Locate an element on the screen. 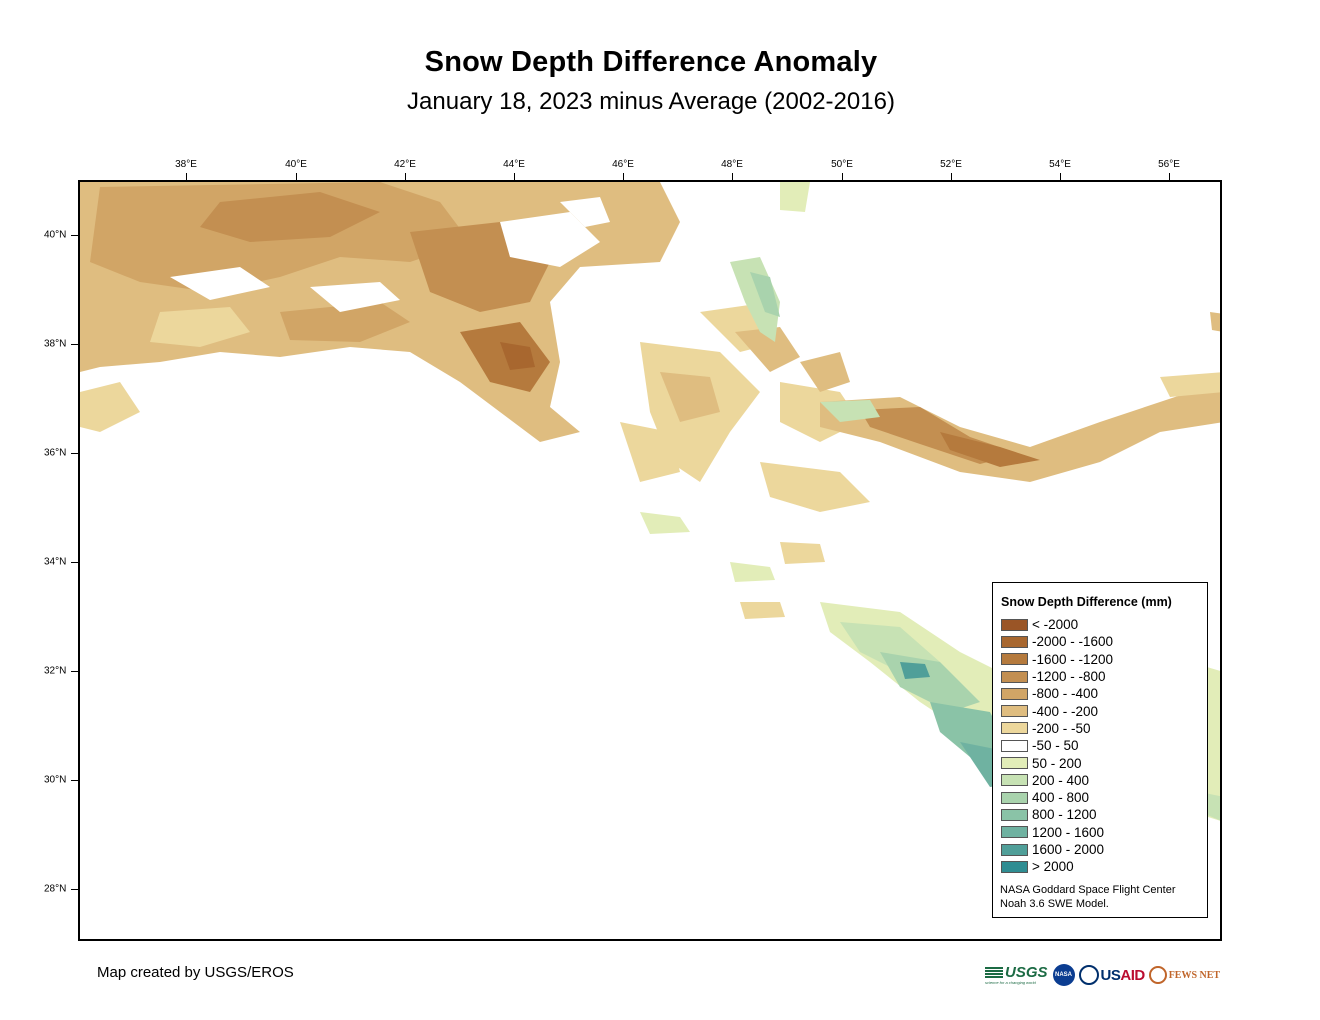  usaid-logo: USAID is located at coordinates (1112, 975).